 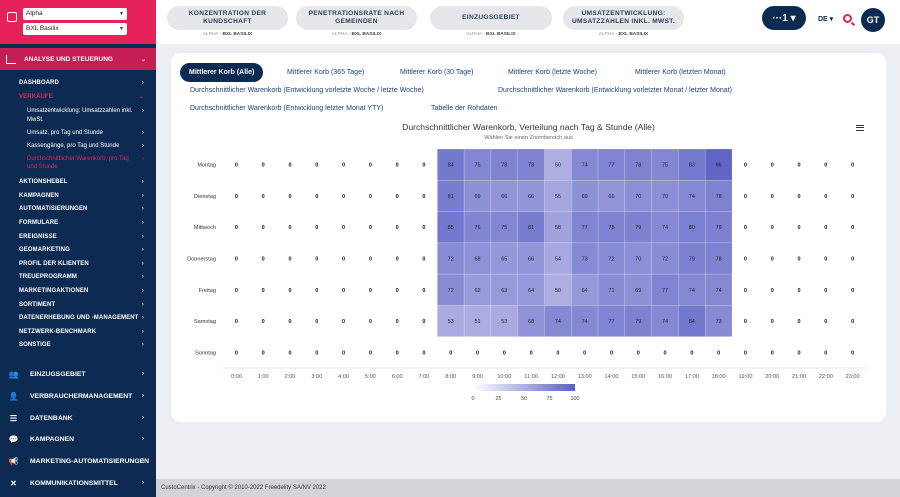 What do you see at coordinates (81, 319) in the screenshot?
I see `sidebar-item-datenerhebung-und-management: DATENERHEBUNG UND -MANAGEMENT ›` at bounding box center [81, 319].